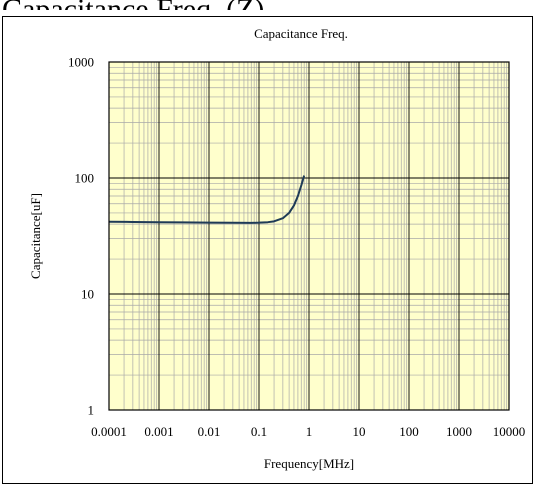 The width and height of the screenshot is (536, 486). Describe the element at coordinates (207, 199) in the screenshot. I see `series-line` at that location.